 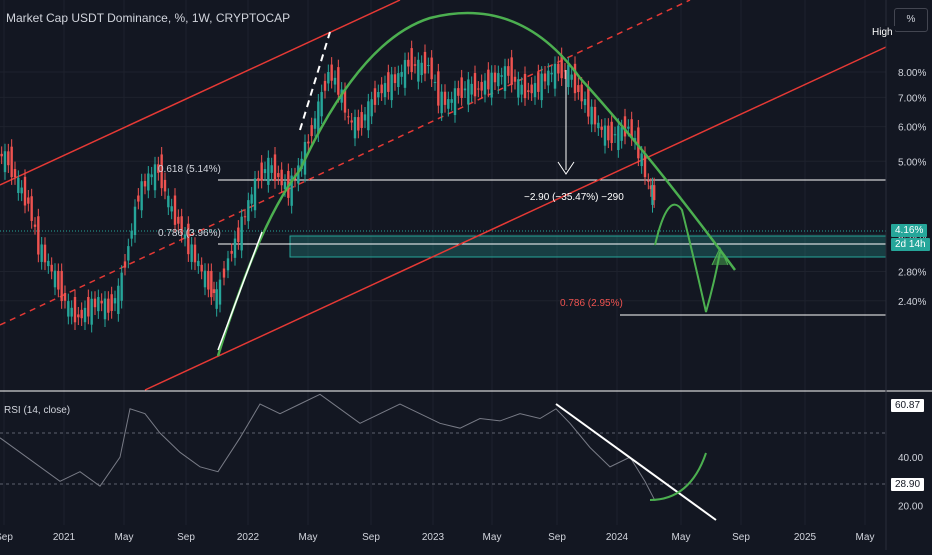 I want to click on price-tick-label: 6.00%, so click(x=912, y=128).